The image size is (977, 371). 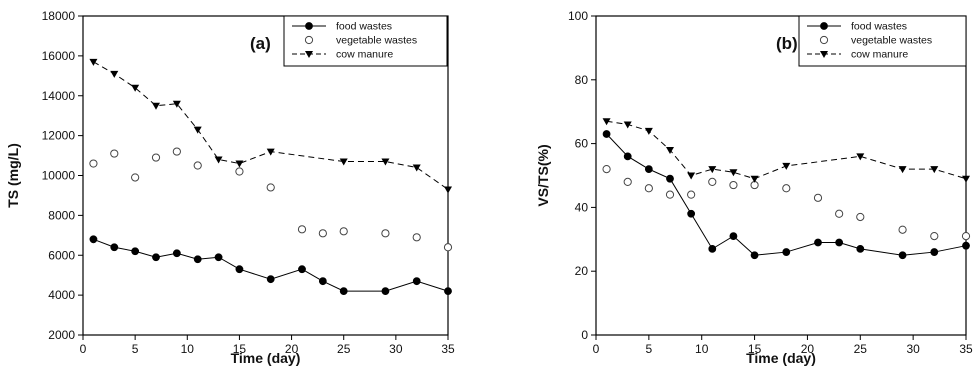 What do you see at coordinates (891, 41) in the screenshot?
I see `panel-b-legend-label: vegetable wastes` at bounding box center [891, 41].